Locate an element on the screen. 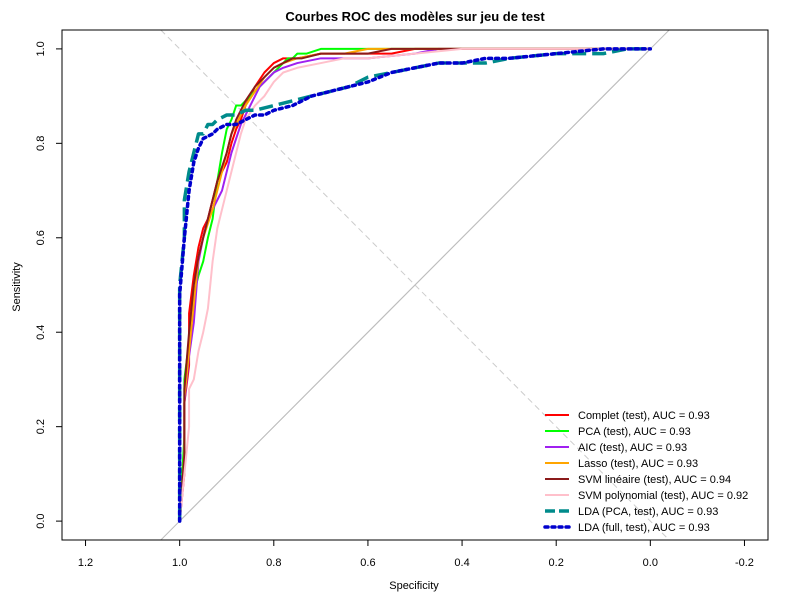 This screenshot has width=800, height=600. y-tick-label-1: 0.2 is located at coordinates (41, 426).